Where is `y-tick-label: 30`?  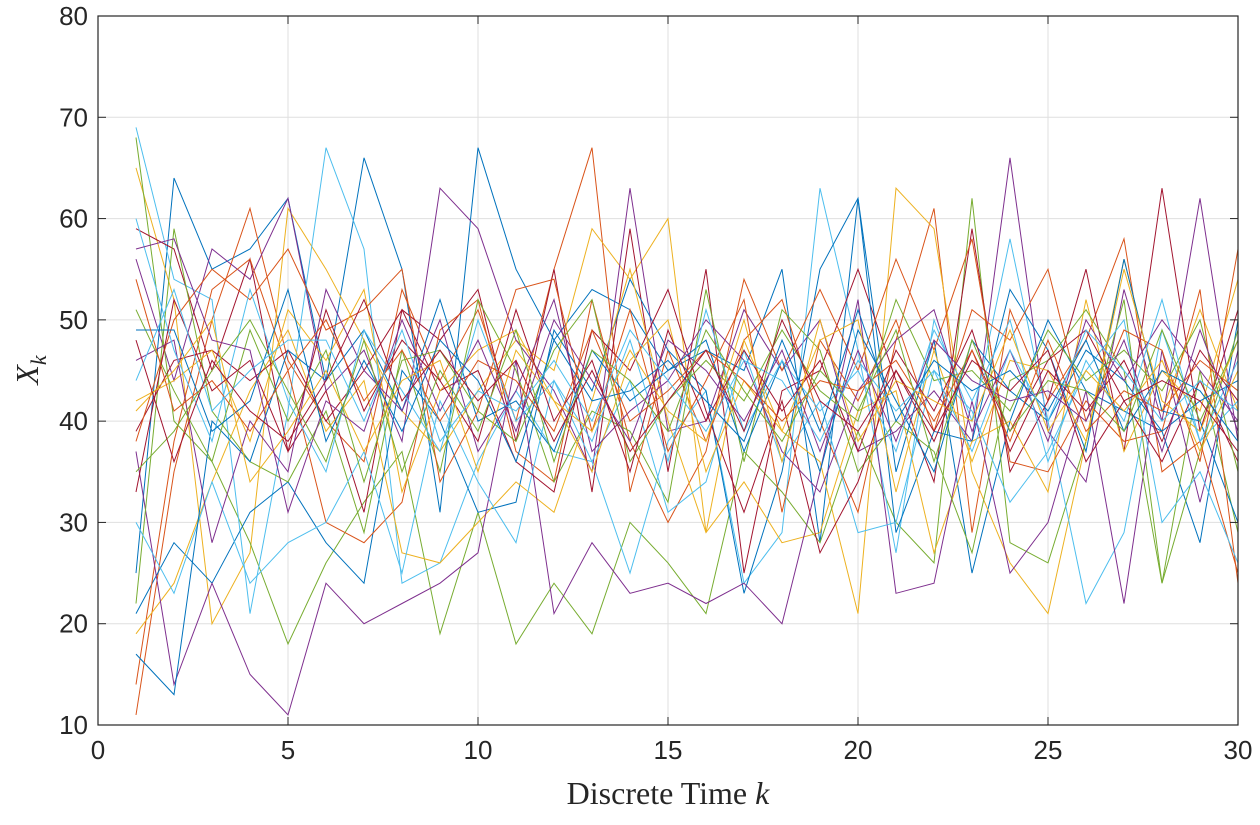
y-tick-label: 30 is located at coordinates (73, 522).